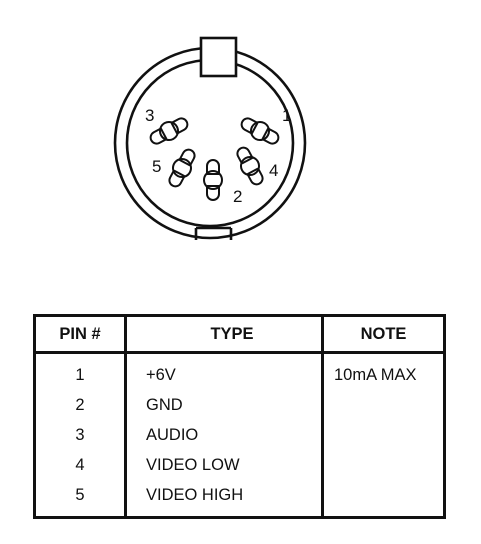  I want to click on table-row: 1 +6V 10mA MAX, so click(239, 371).